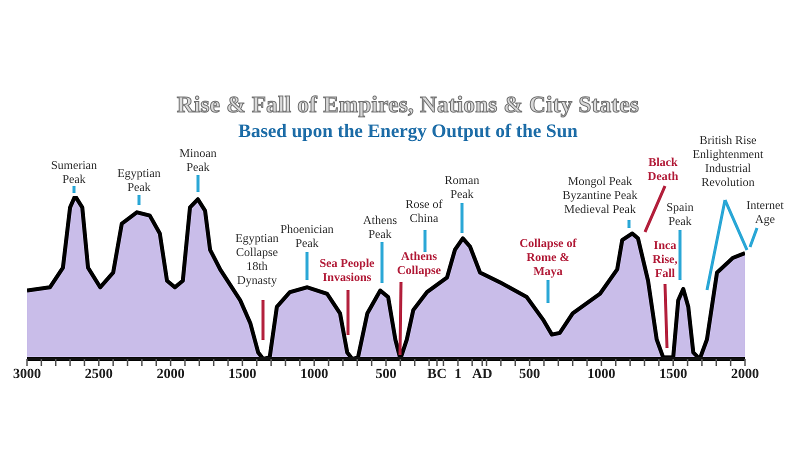 The width and height of the screenshot is (800, 452). Describe the element at coordinates (198, 160) in the screenshot. I see `text: Minoan Peak` at that location.